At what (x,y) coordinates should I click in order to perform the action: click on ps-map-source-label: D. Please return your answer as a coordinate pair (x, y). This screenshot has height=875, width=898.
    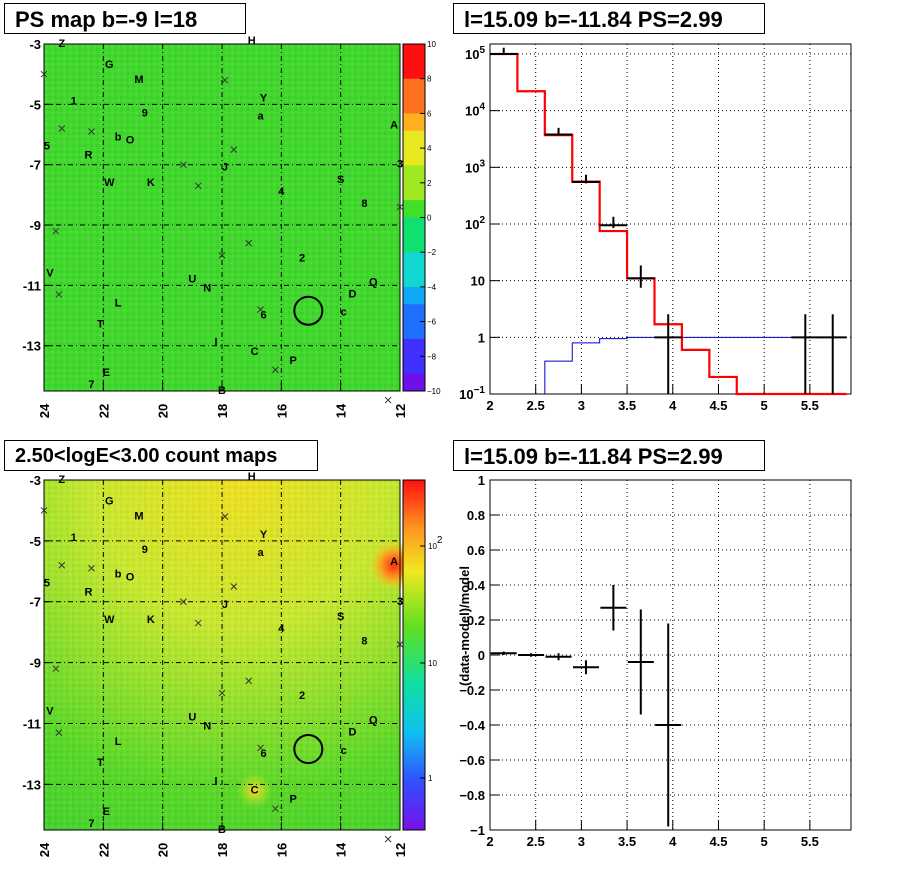
    Looking at the image, I should click on (353, 294).